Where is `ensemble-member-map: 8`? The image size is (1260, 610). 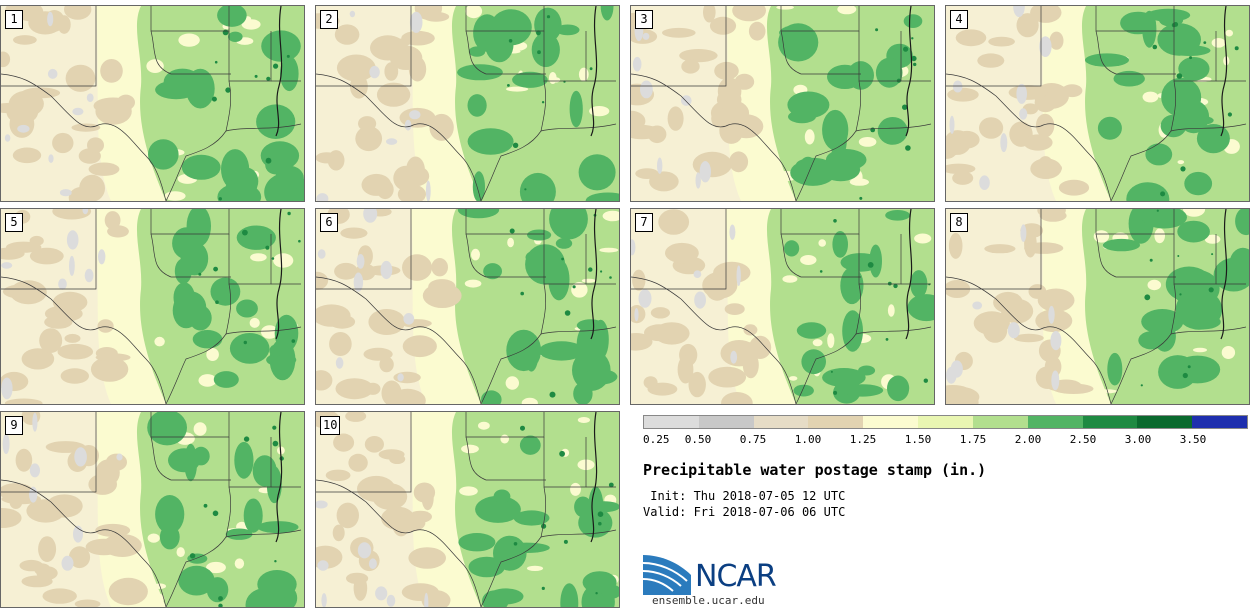 ensemble-member-map: 8 is located at coordinates (1097, 306).